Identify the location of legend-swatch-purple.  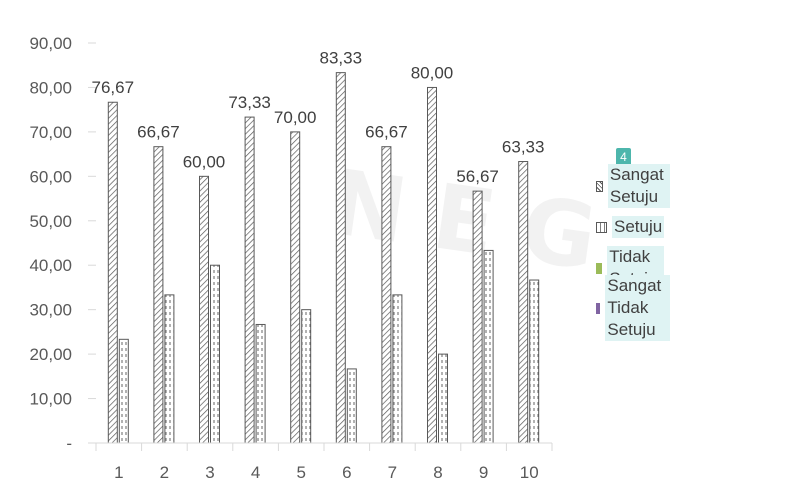
(598, 308).